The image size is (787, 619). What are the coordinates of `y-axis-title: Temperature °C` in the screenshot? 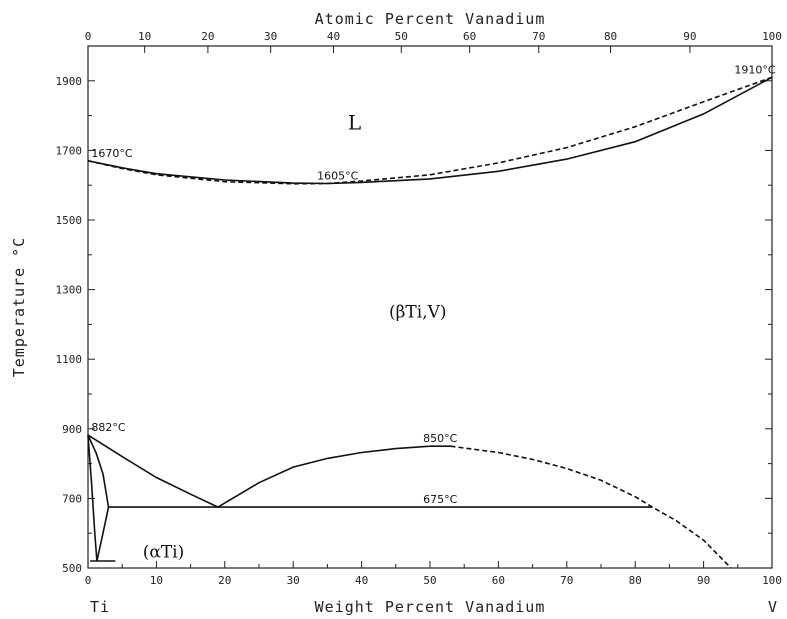 It's located at (19, 307).